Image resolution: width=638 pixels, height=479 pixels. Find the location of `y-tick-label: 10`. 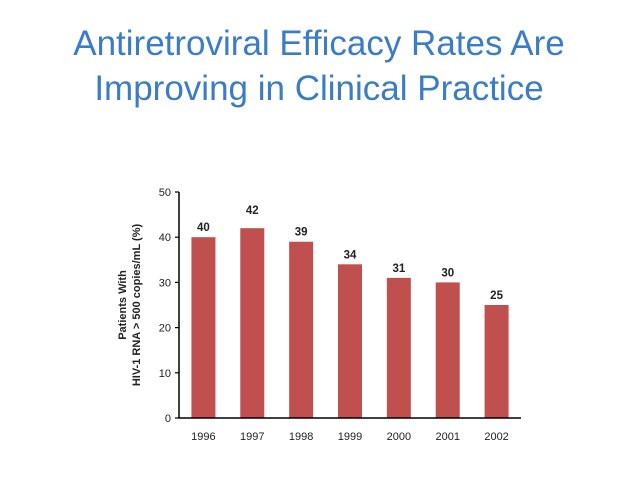

y-tick-label: 10 is located at coordinates (165, 374).